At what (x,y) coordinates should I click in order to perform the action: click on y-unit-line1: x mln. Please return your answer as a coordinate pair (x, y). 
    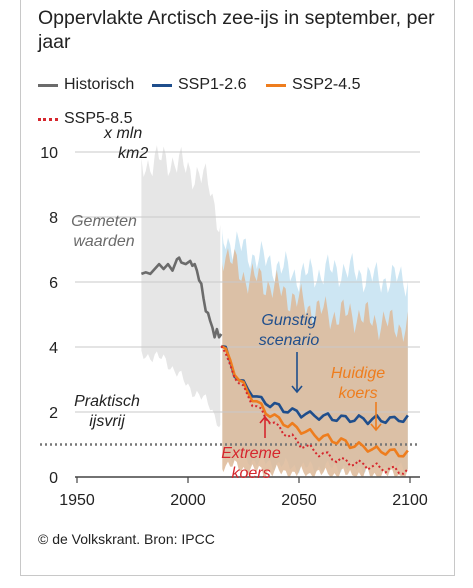
    Looking at the image, I should click on (123, 133).